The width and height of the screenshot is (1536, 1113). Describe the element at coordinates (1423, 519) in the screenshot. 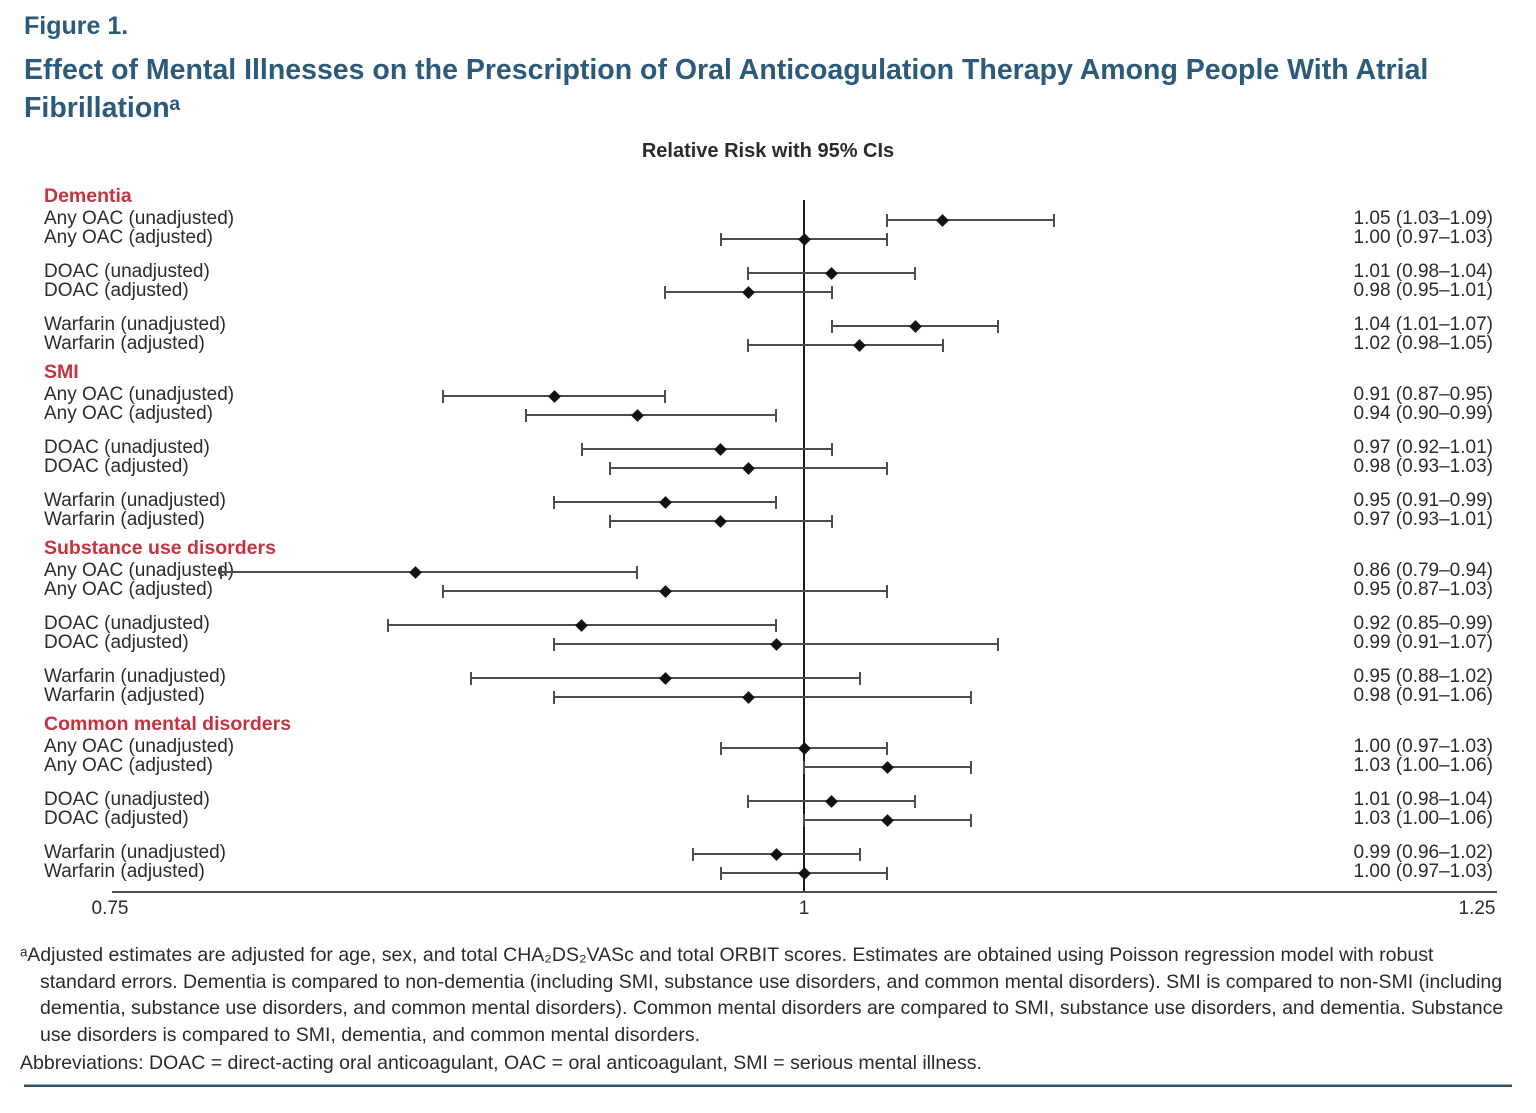

I see `rr-ci-value: 0.97 (0.93–1.01)` at that location.